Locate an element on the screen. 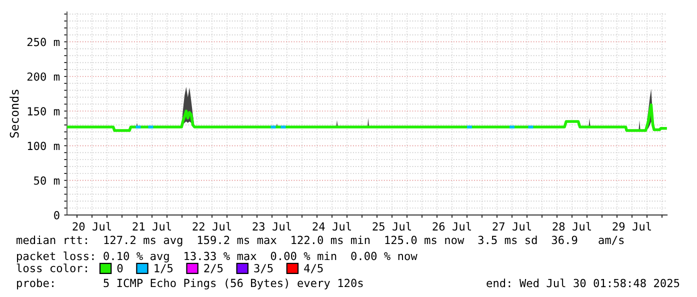 This screenshot has width=697, height=297. y-tick-label: 0 is located at coordinates (57, 215).